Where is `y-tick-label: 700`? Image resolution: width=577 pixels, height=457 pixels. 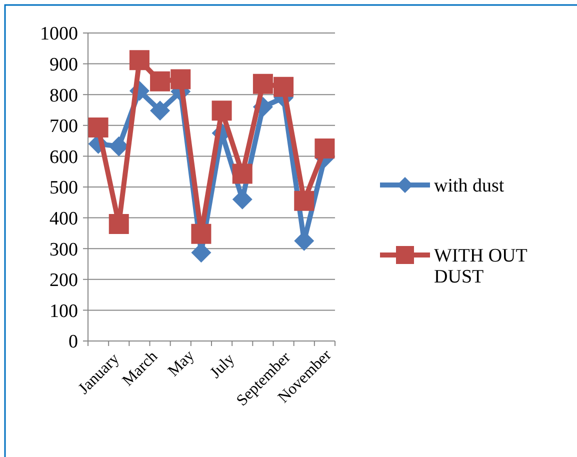 y-tick-label: 700 is located at coordinates (64, 127).